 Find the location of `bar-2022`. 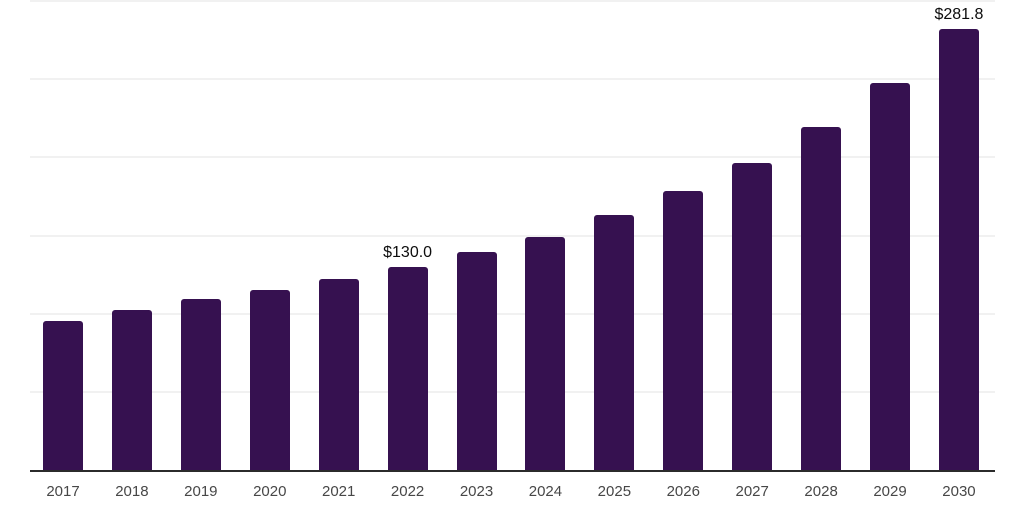

bar-2022 is located at coordinates (407, 368).